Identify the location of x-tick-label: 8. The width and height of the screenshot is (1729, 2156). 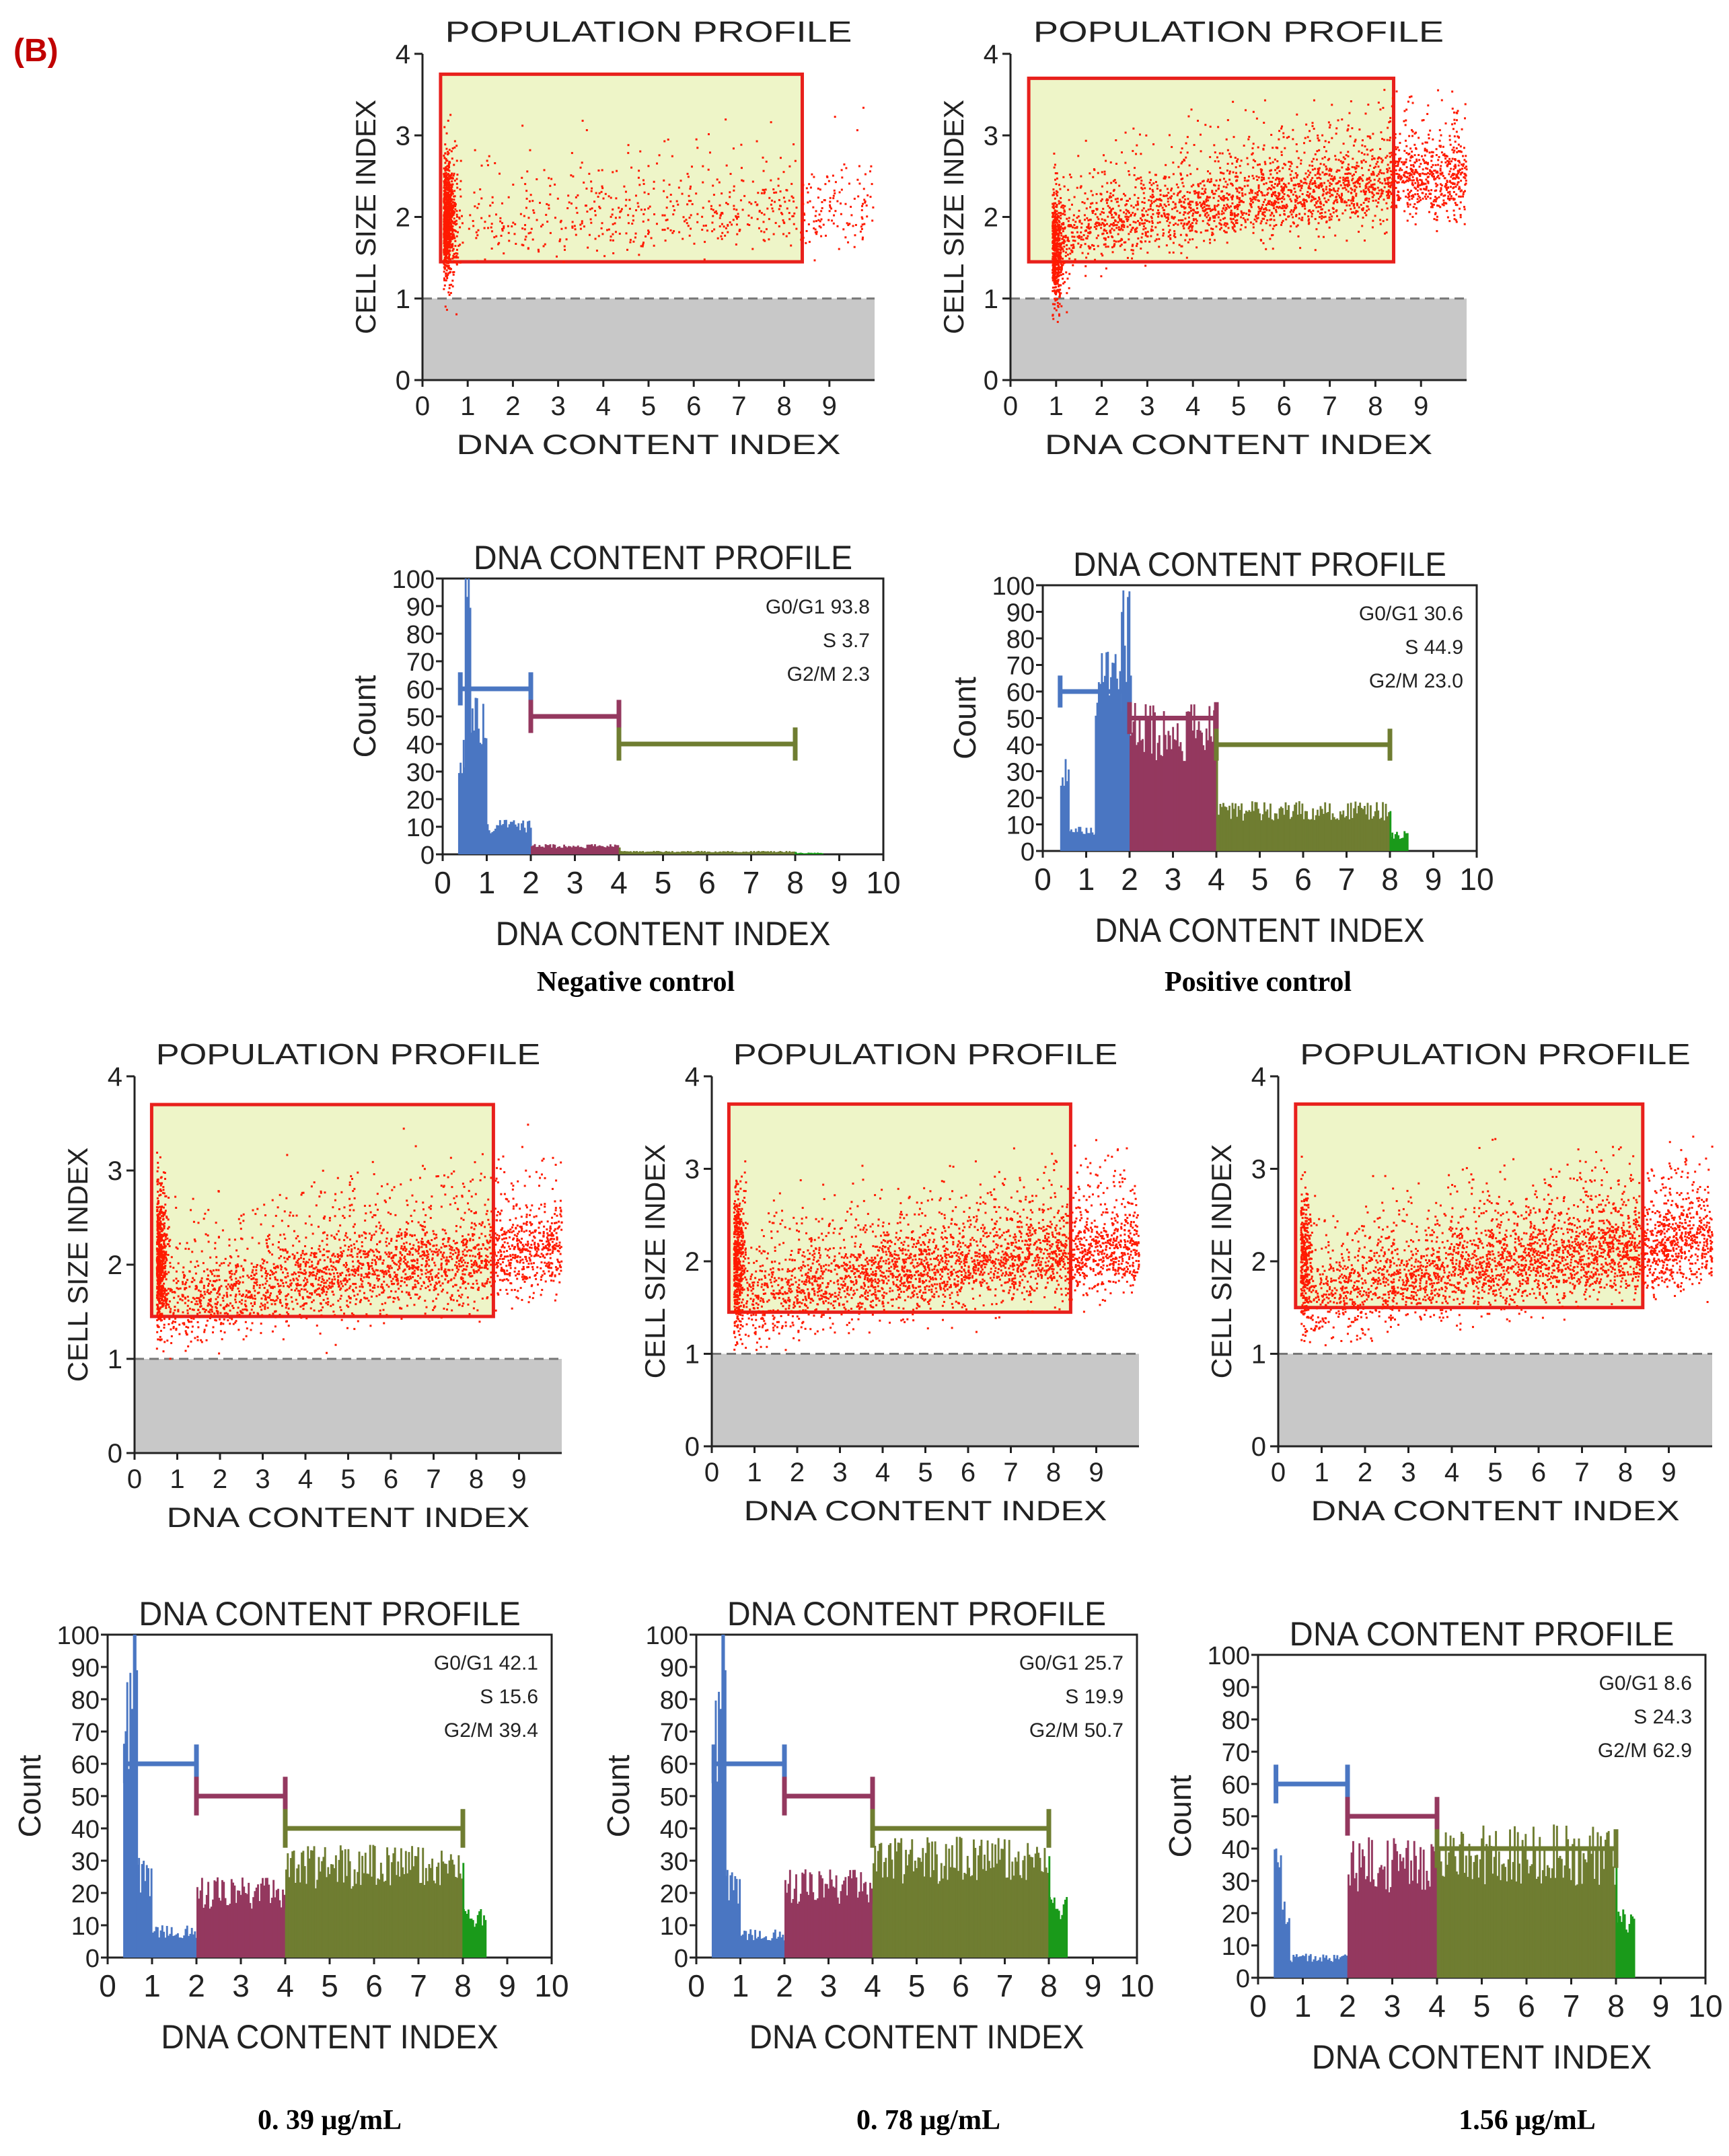
(783, 407).